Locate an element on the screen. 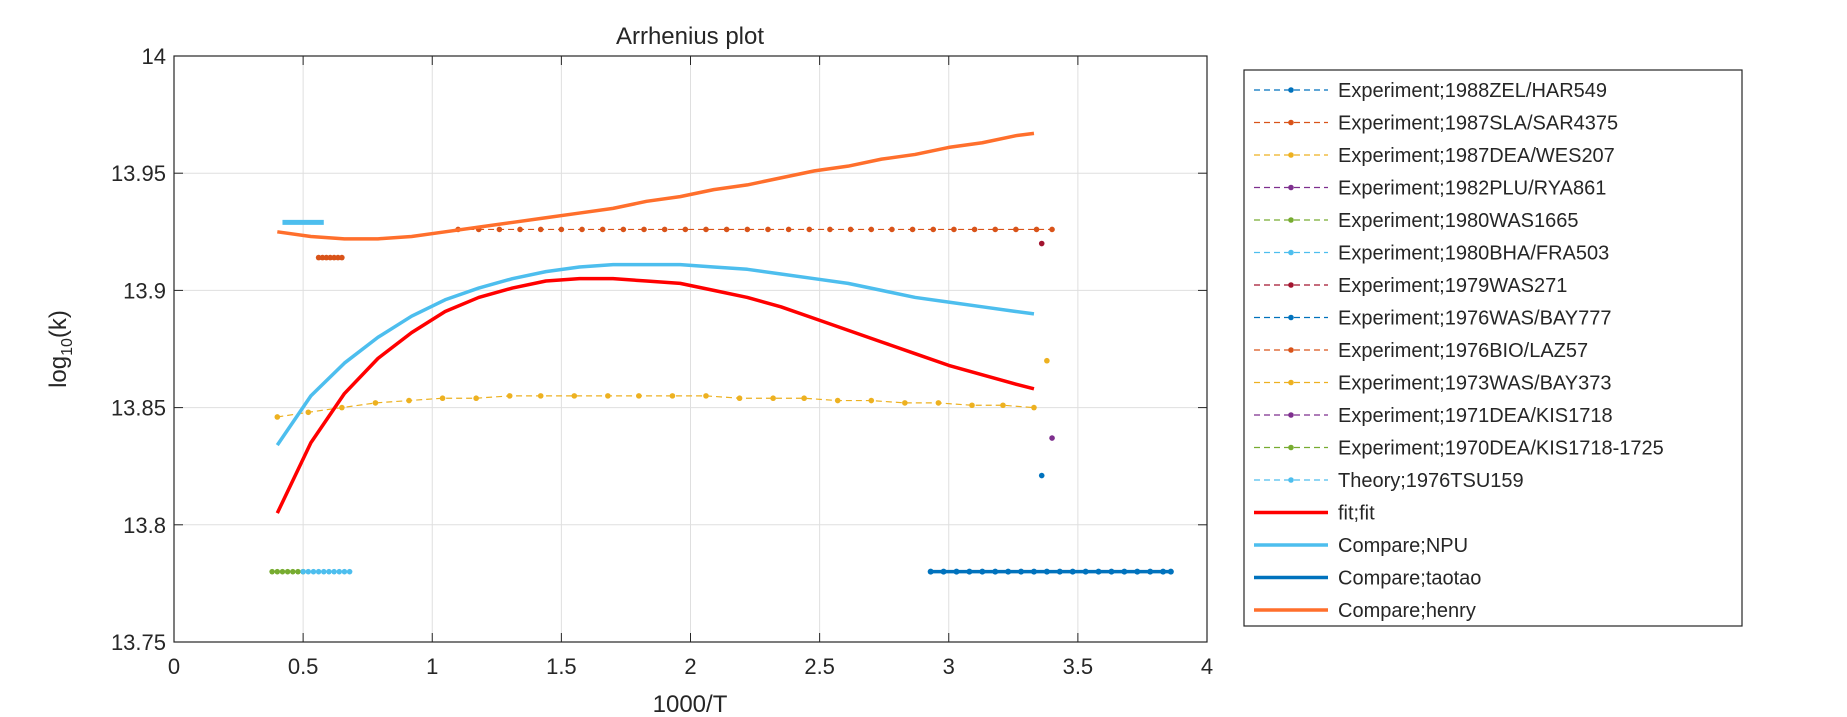  legend-item-experiment-1976bio-laz57: Experiment;1976BIO/LAZ57 is located at coordinates (1421, 351).